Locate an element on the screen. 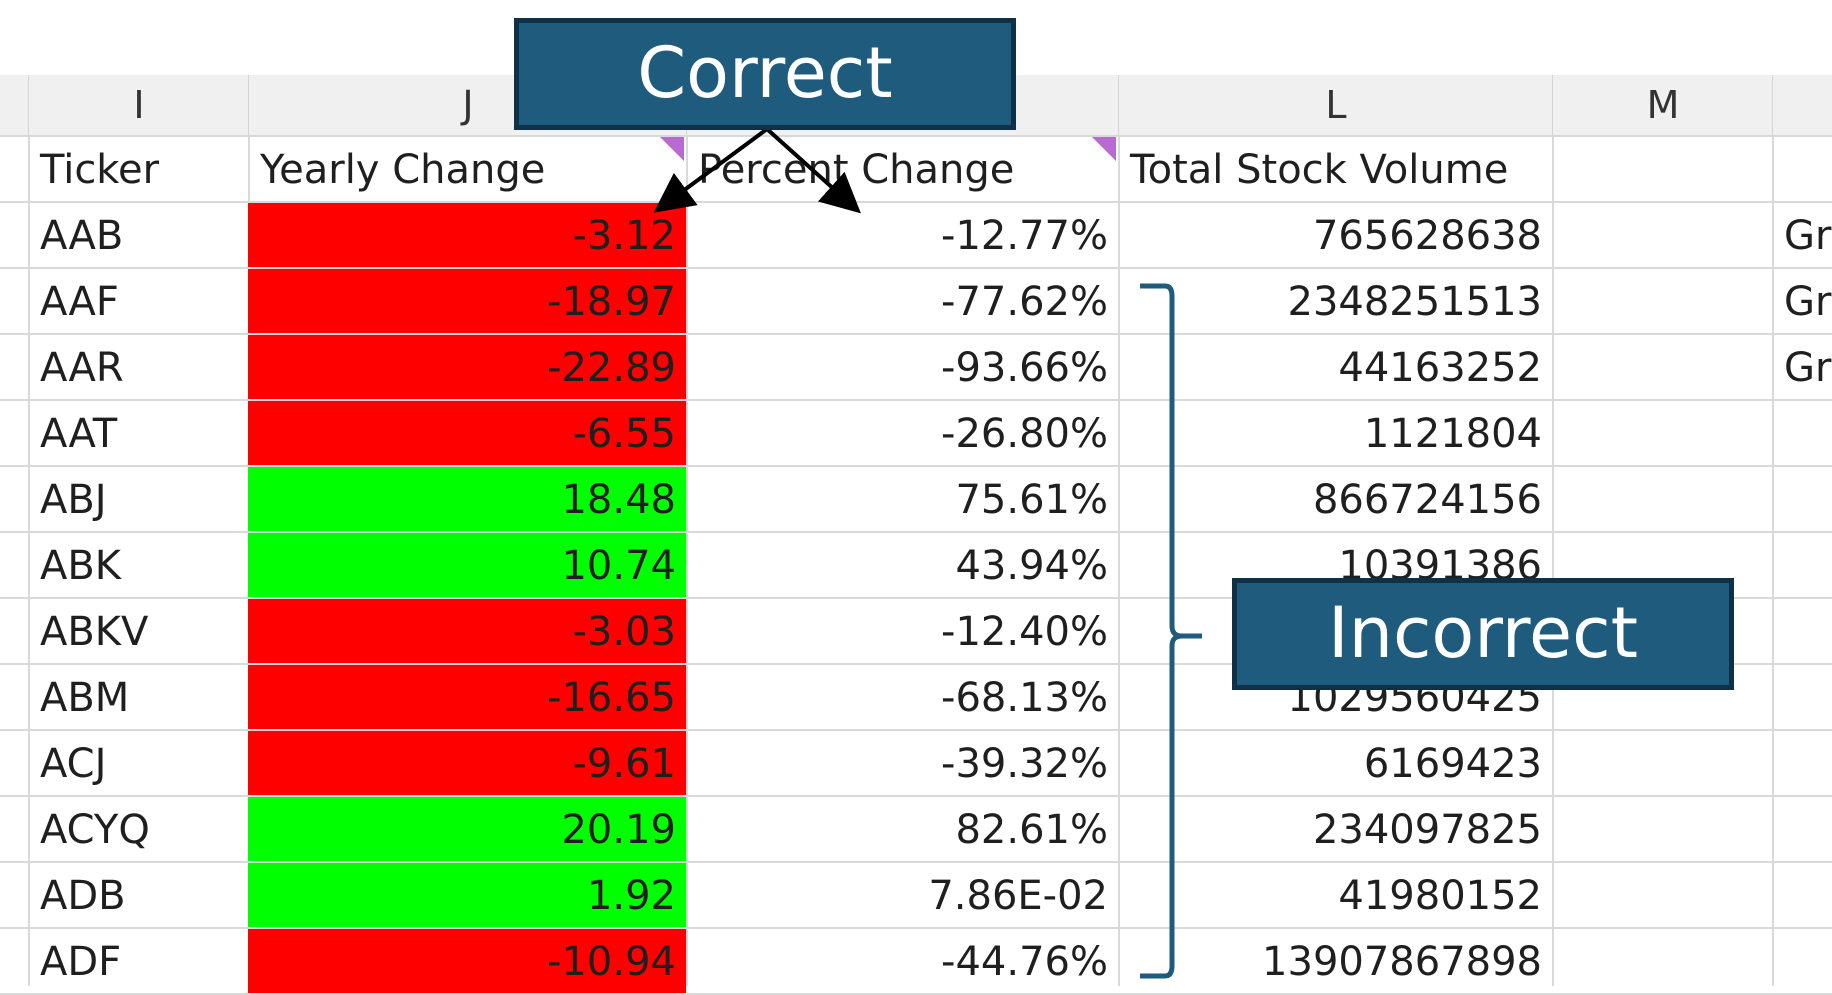 The height and width of the screenshot is (995, 1832). percent-change-cell: -93.66% is located at coordinates (1024, 368).